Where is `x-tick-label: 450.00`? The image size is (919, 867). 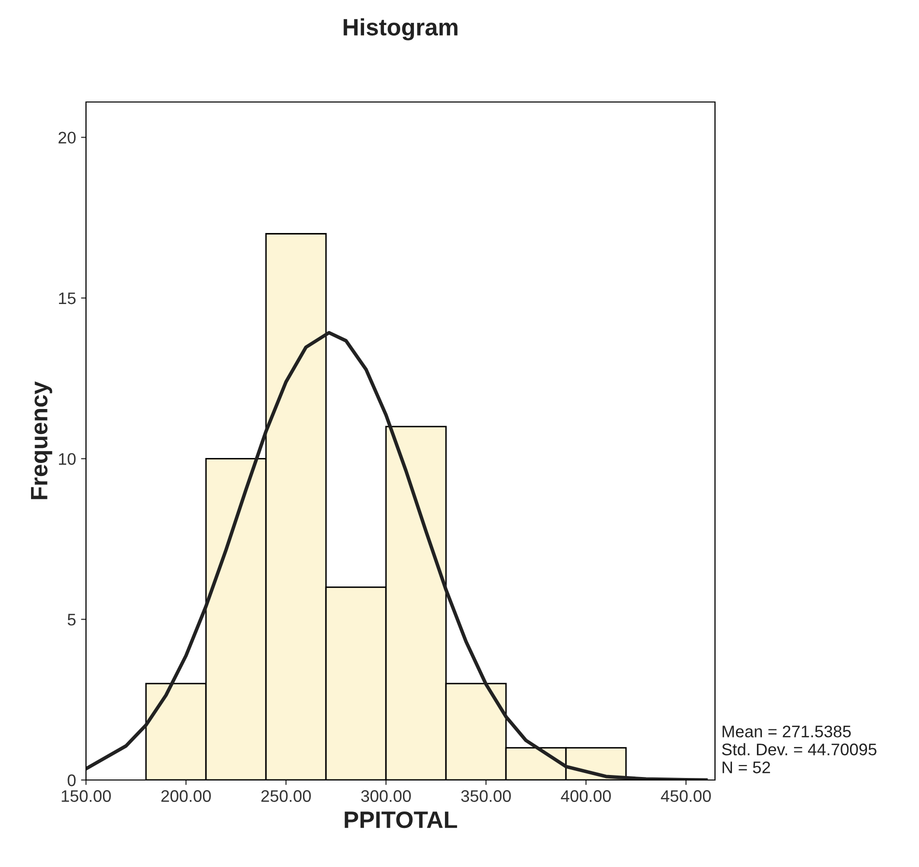
x-tick-label: 450.00 is located at coordinates (685, 796).